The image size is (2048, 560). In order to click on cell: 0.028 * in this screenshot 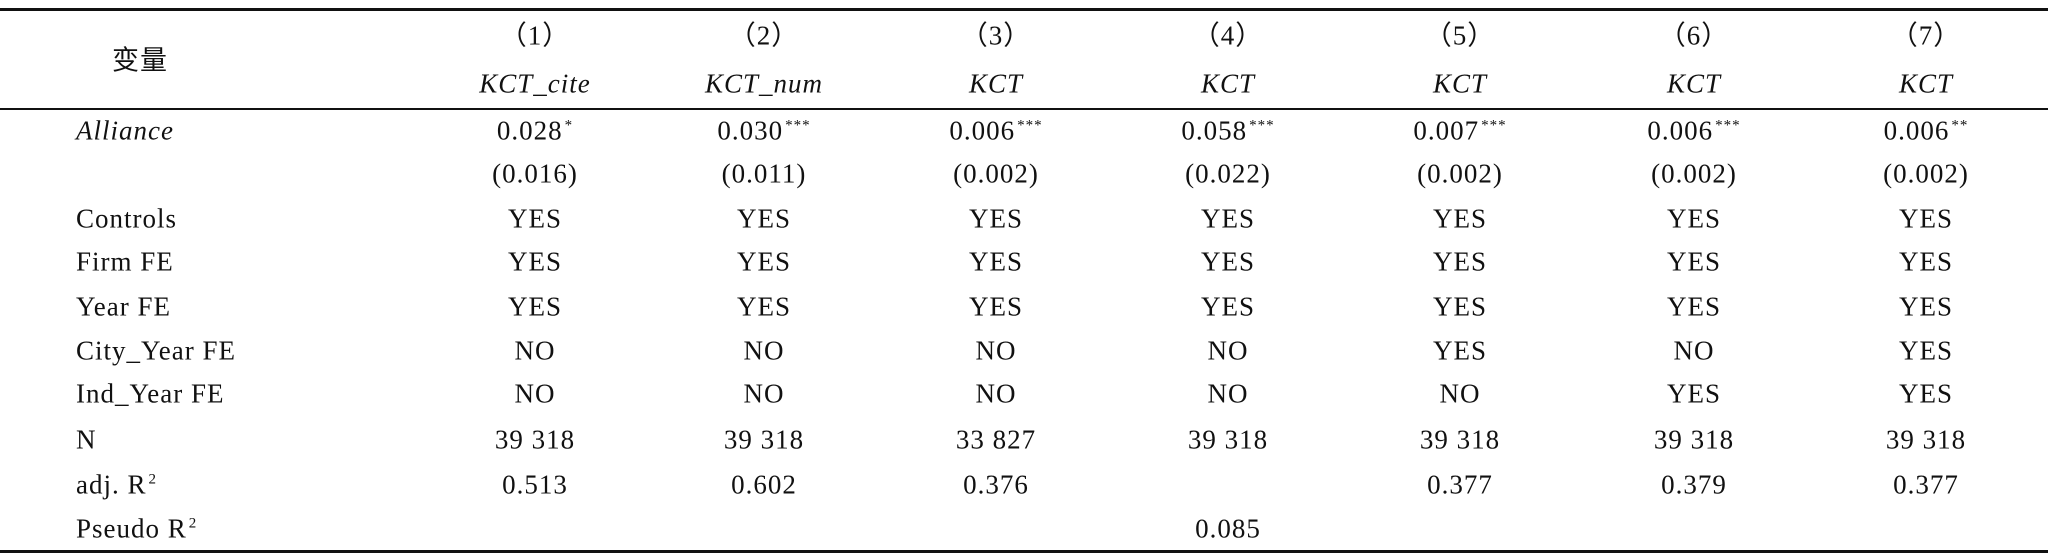, I will do `click(535, 131)`.